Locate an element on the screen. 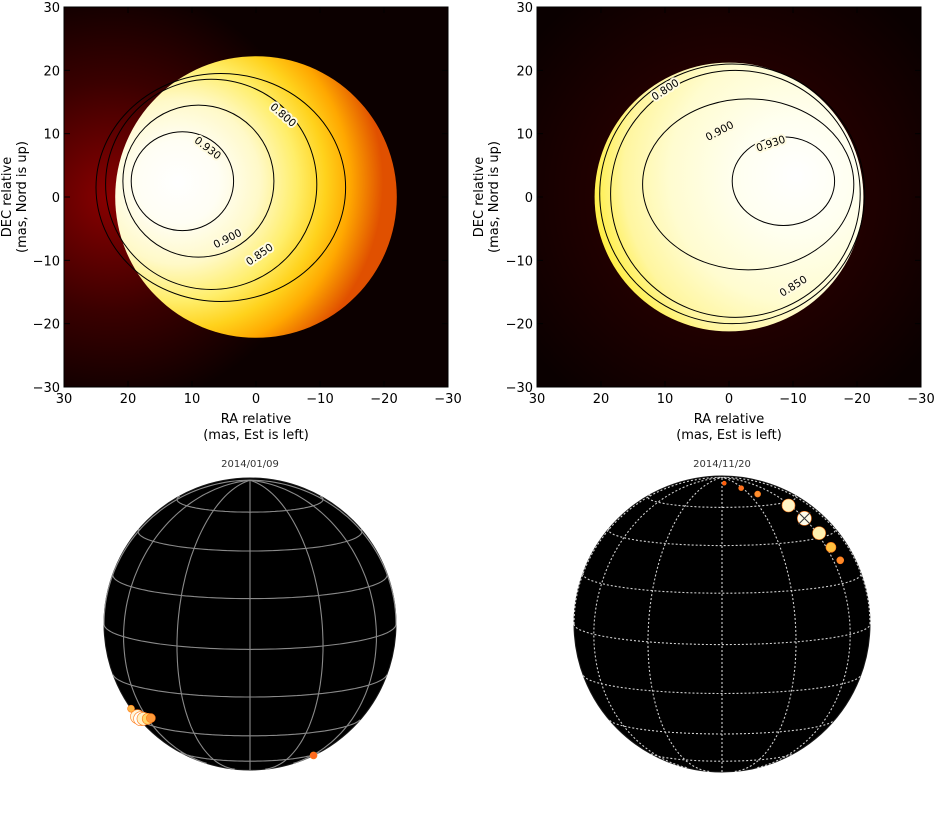 The height and width of the screenshot is (814, 942). star-surface-globe-right: 2014/11/20 is located at coordinates (722, 616).